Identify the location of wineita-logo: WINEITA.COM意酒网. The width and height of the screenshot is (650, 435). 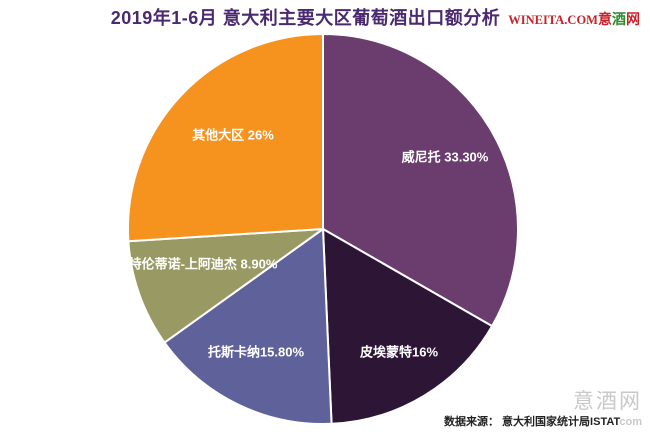
(574, 19).